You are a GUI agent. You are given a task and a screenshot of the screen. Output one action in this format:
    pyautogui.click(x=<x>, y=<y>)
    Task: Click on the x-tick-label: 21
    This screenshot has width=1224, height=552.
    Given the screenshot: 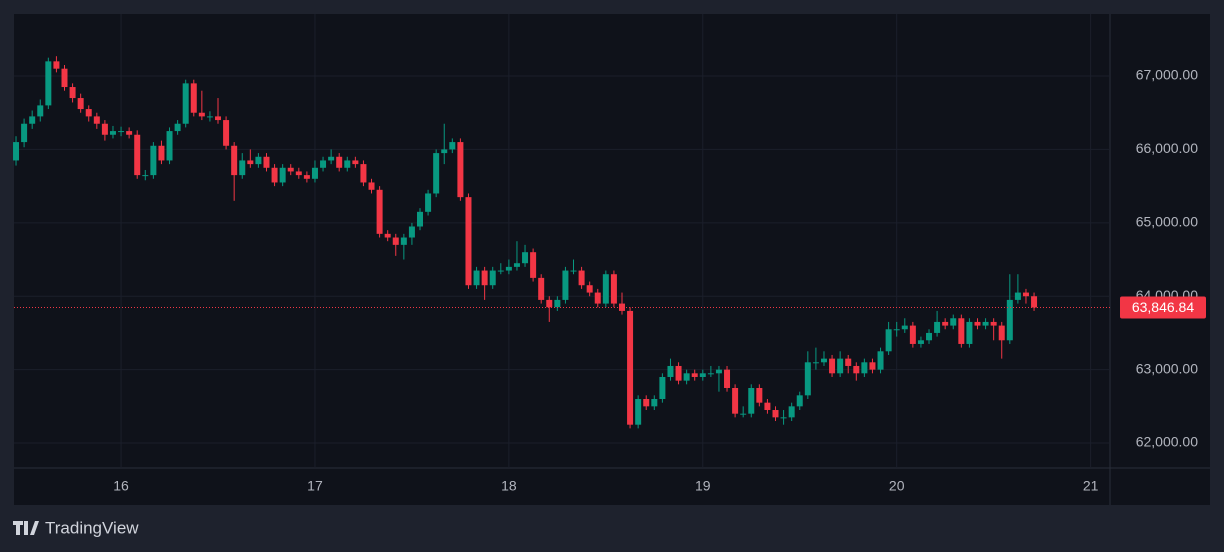 What is the action you would take?
    pyautogui.click(x=1091, y=486)
    